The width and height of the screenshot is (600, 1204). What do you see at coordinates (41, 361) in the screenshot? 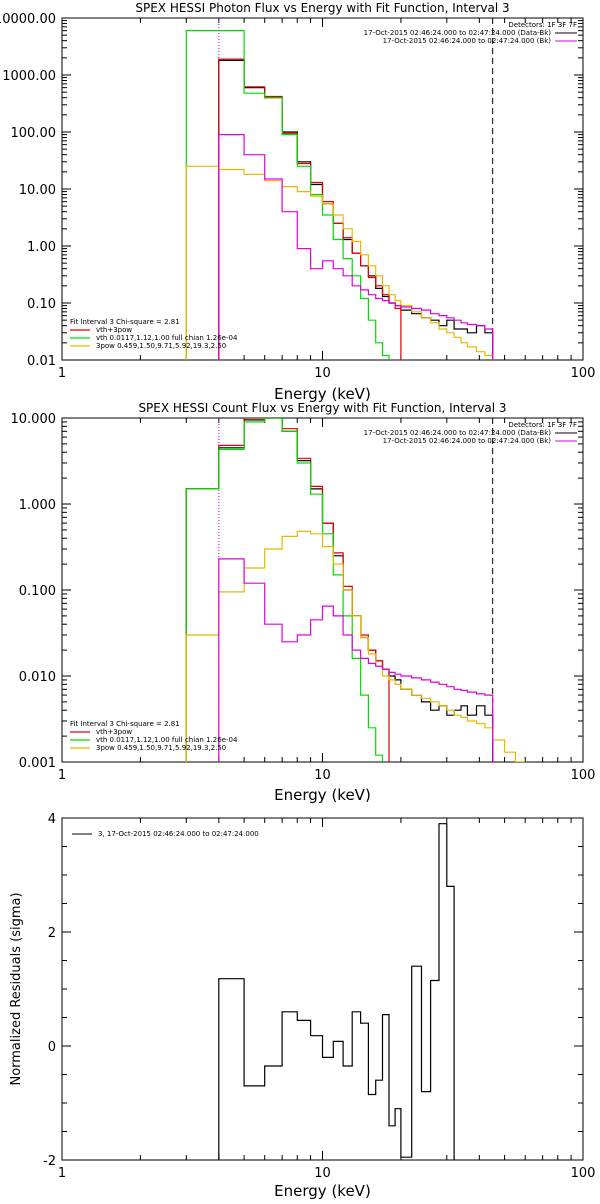
I see `y-tick-label: 0.01` at bounding box center [41, 361].